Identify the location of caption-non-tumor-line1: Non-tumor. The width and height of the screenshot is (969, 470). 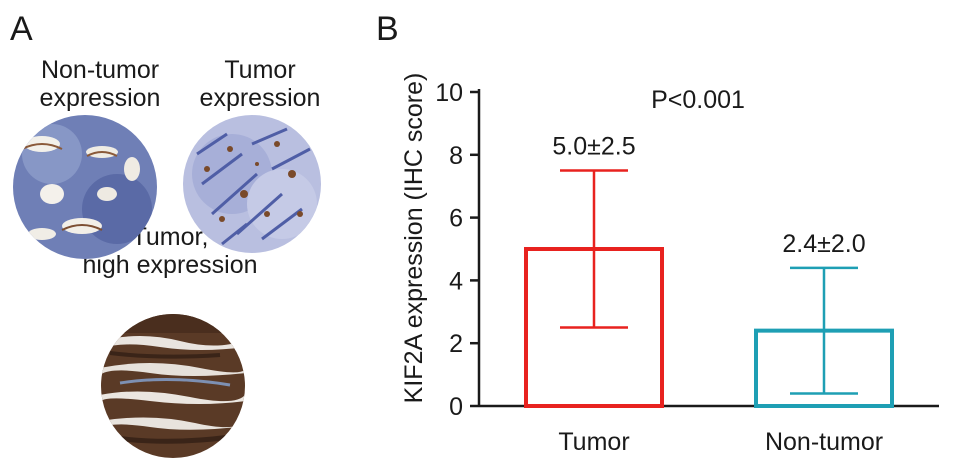
(100, 70).